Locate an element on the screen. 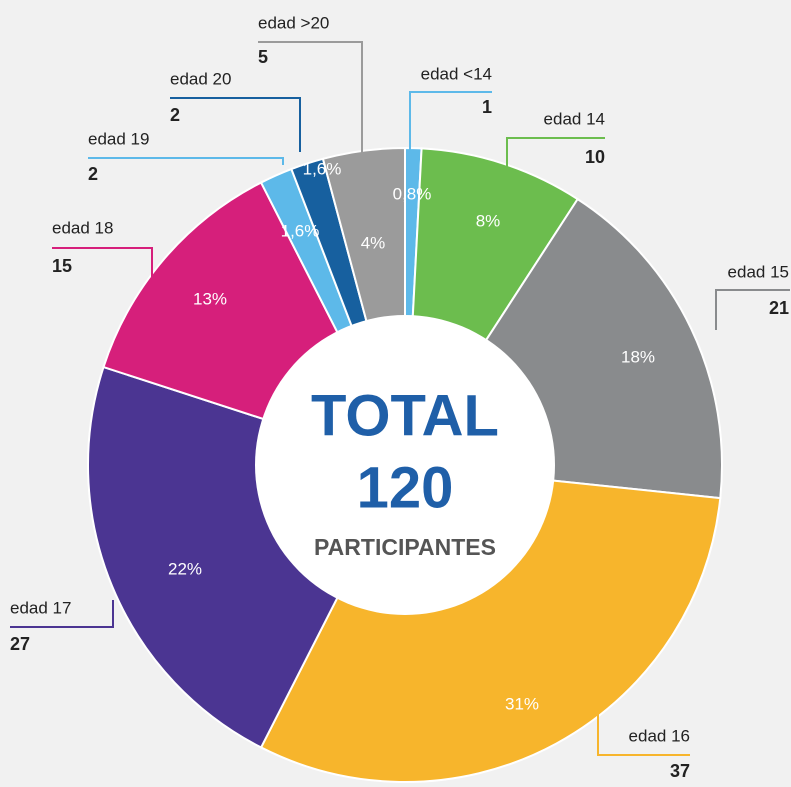  center-total: 120 is located at coordinates (405, 487).